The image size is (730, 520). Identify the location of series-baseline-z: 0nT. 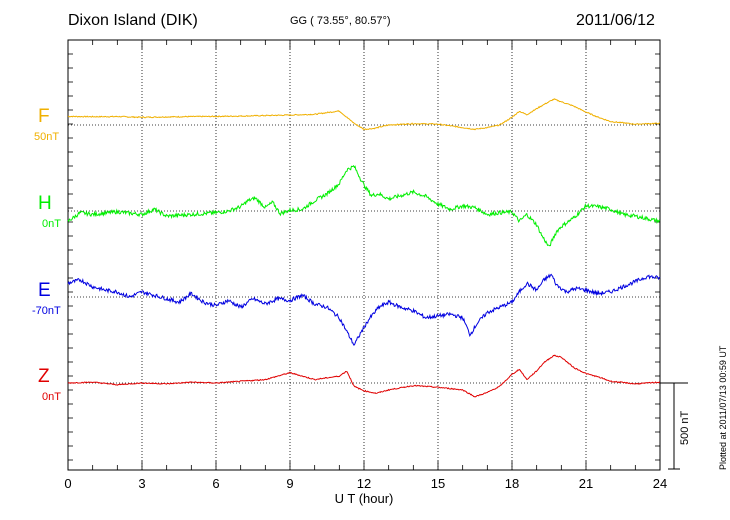
(51, 397).